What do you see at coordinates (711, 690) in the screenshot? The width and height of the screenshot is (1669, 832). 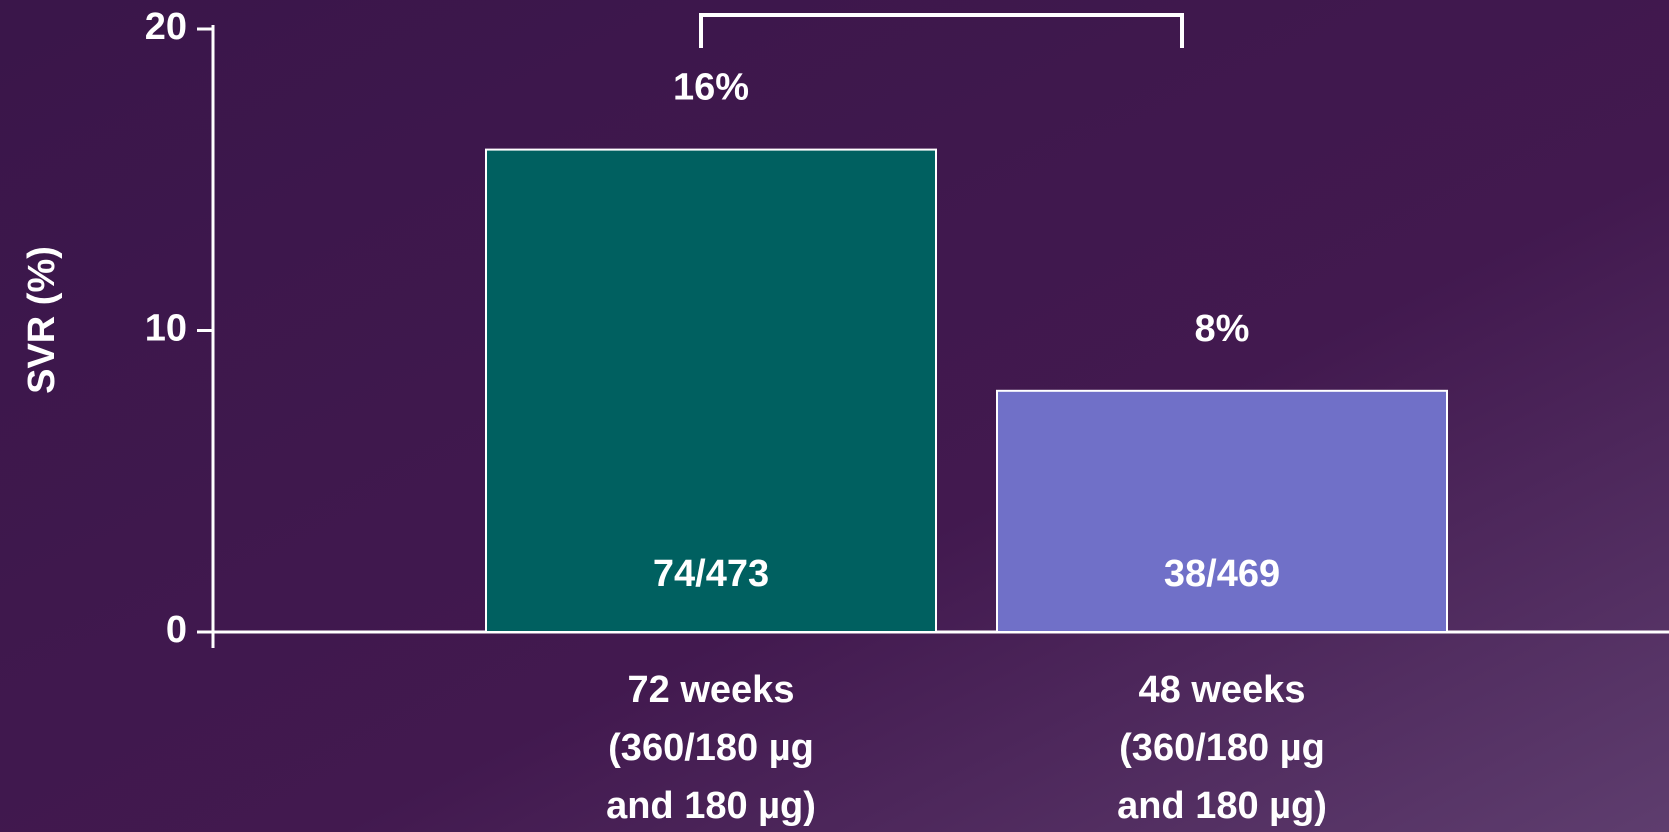 I see `x-tick-label: 72 weeks` at bounding box center [711, 690].